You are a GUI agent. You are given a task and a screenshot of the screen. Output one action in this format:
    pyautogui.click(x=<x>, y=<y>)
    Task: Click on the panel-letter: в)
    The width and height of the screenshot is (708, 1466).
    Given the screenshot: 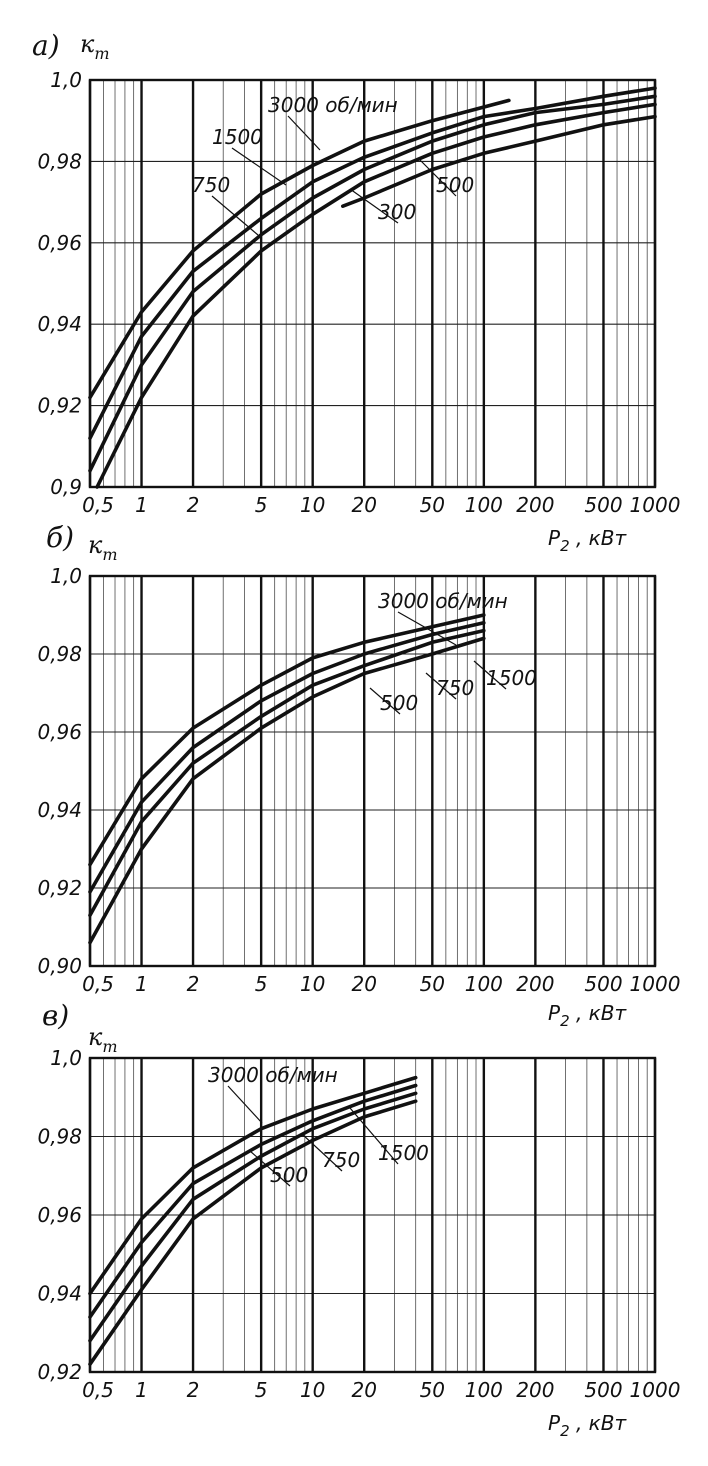 What is the action you would take?
    pyautogui.click(x=55, y=1015)
    